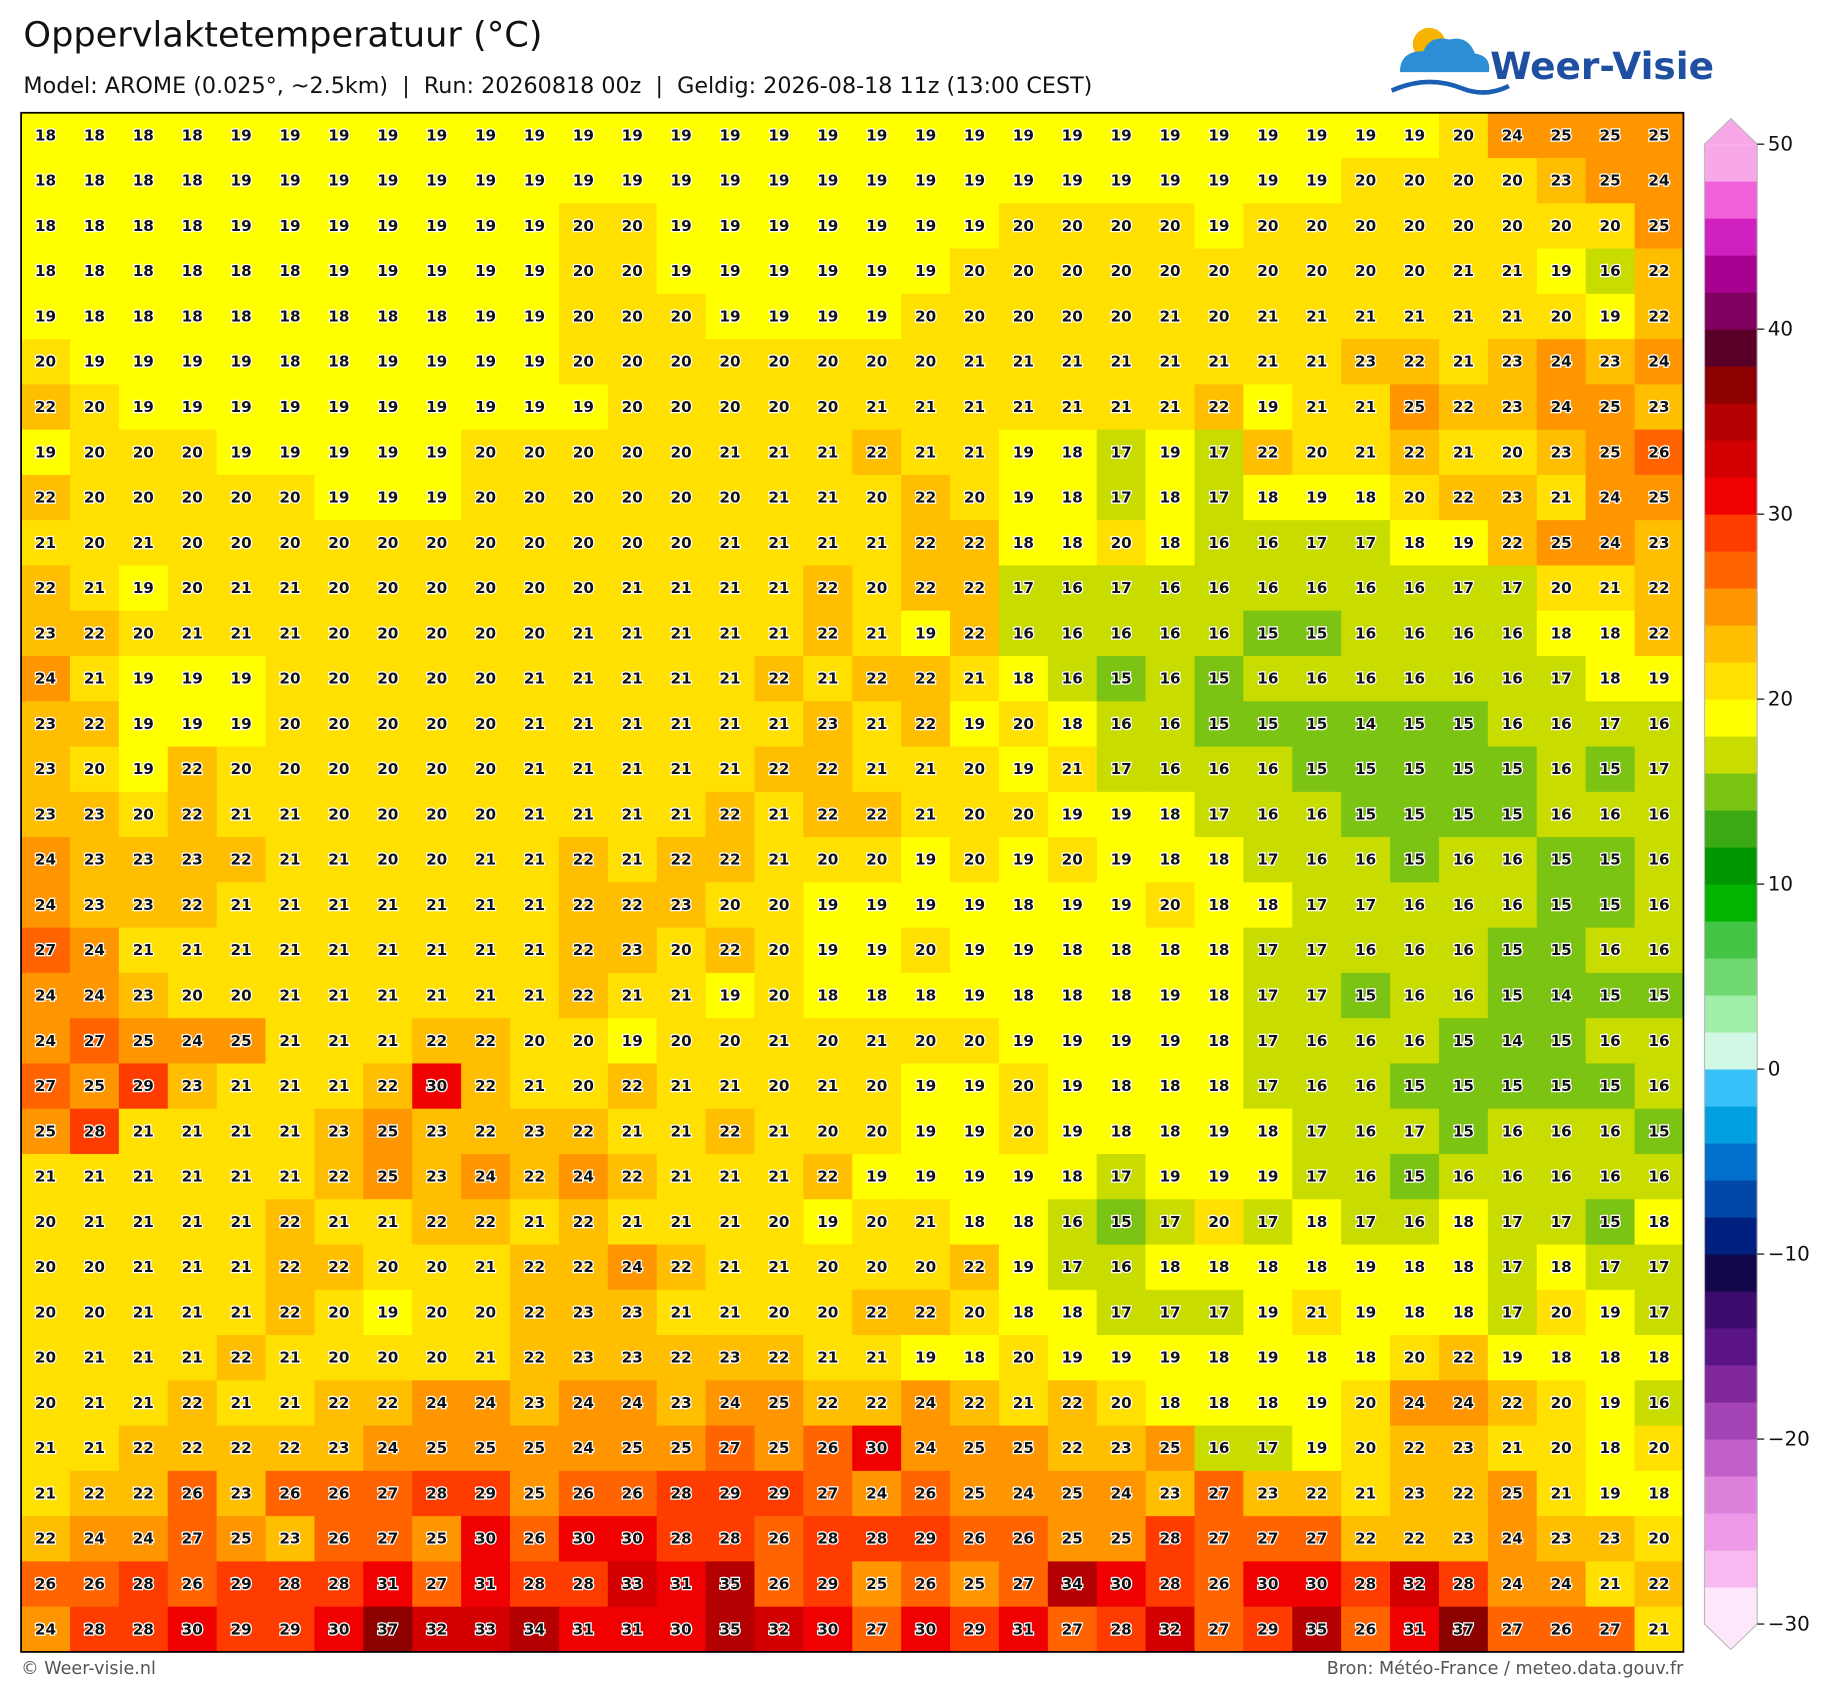 The height and width of the screenshot is (1681, 1824). What do you see at coordinates (1780, 514) in the screenshot?
I see `colorbar-tick-label: 30` at bounding box center [1780, 514].